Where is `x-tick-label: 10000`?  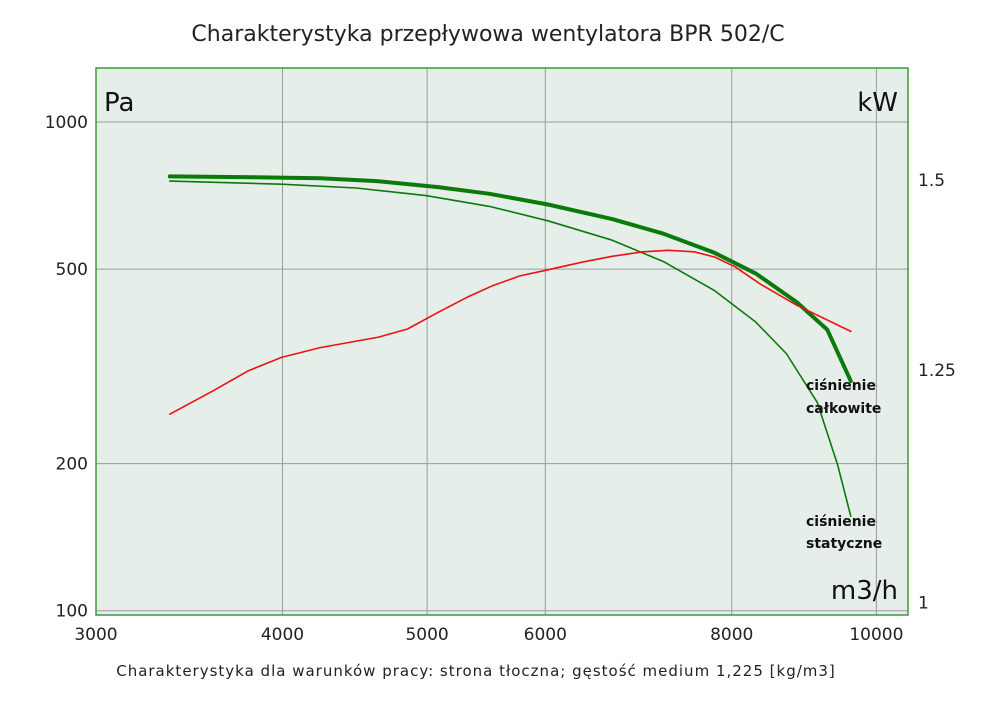
x-tick-label: 10000 is located at coordinates (876, 635).